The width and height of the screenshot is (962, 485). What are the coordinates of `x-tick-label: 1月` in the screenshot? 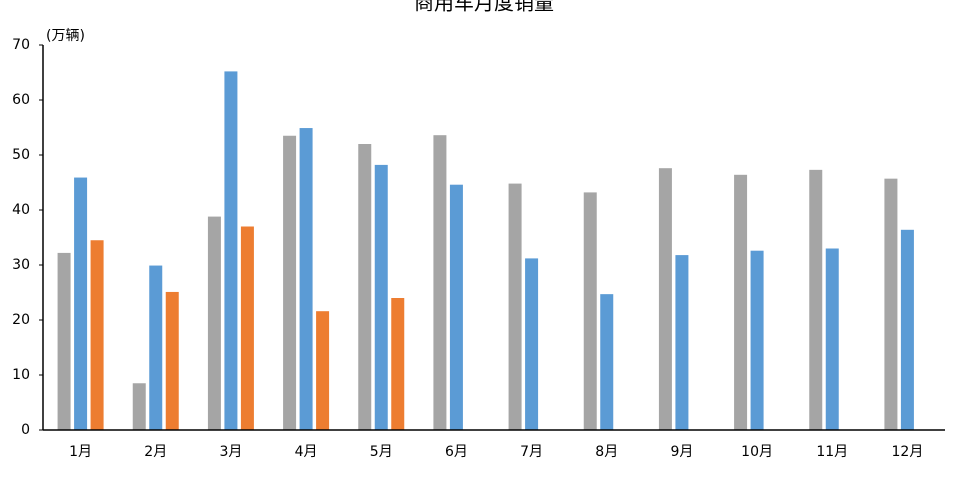 It's located at (80, 452).